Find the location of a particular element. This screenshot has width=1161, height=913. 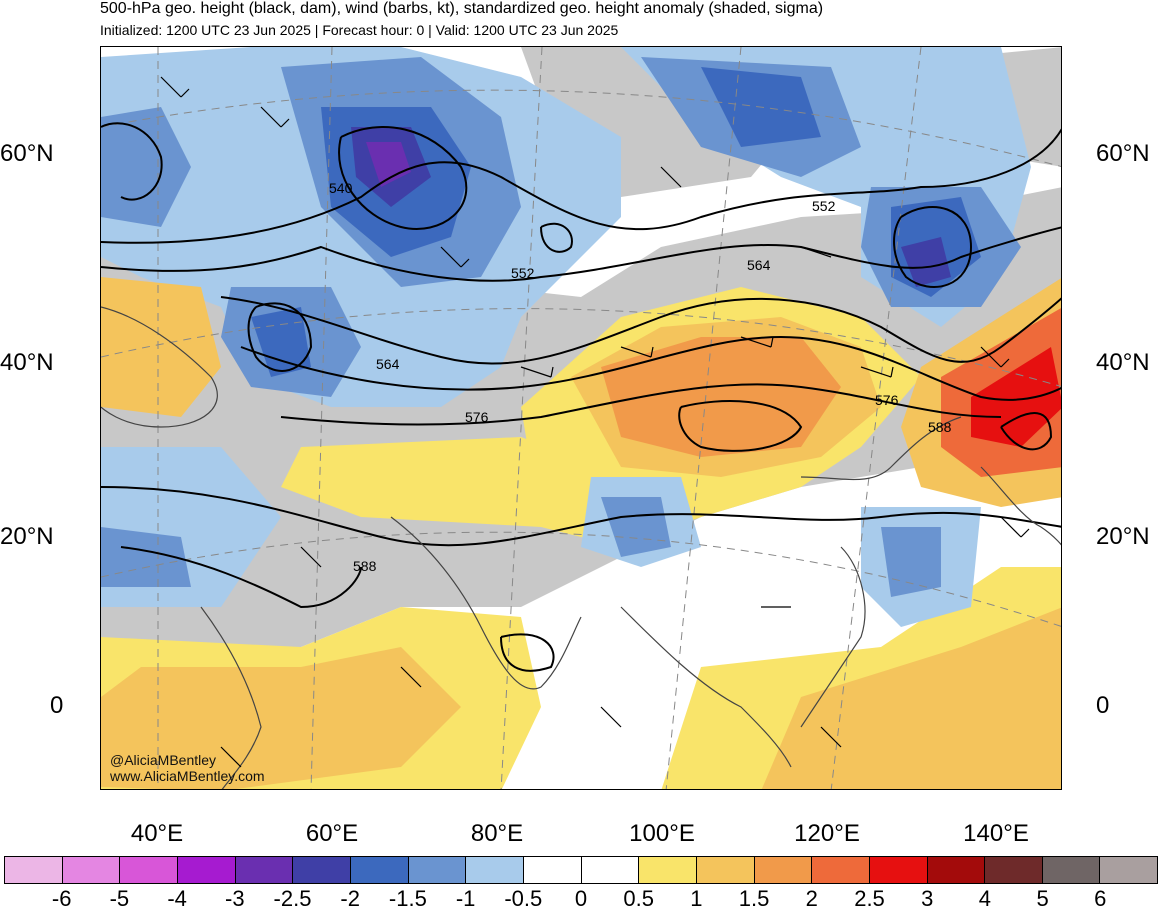

colorbar-tick-label: 5 is located at coordinates (1042, 898).